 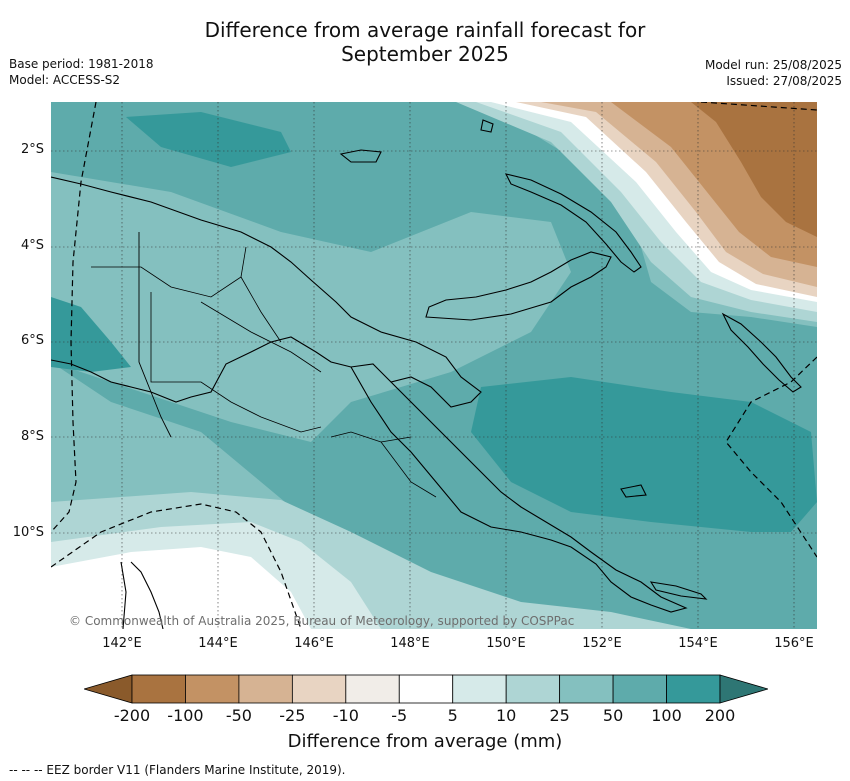 What do you see at coordinates (360, 156) in the screenshot?
I see `manus-island` at bounding box center [360, 156].